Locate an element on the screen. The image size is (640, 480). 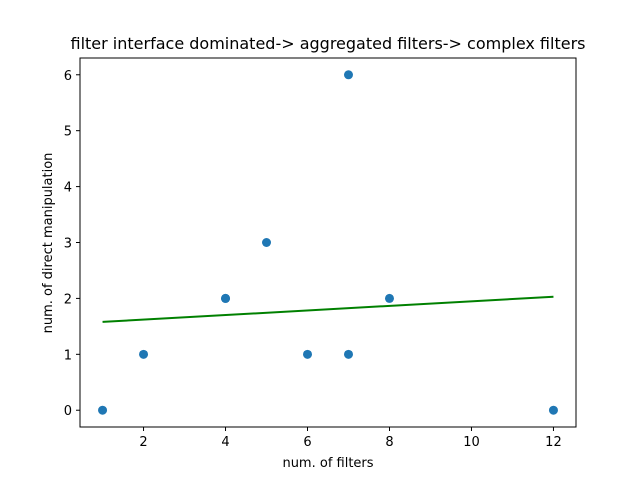
y-axis-label: num. of direct manipulation is located at coordinates (48, 243).